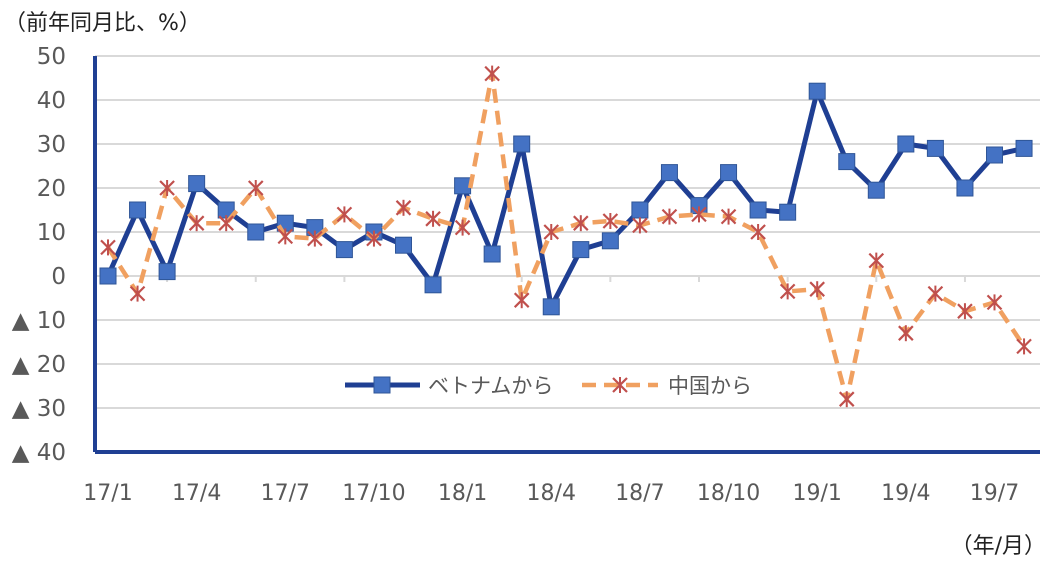 This screenshot has width=1050, height=562. I want to click on y-tick-label: 50, so click(51, 57).